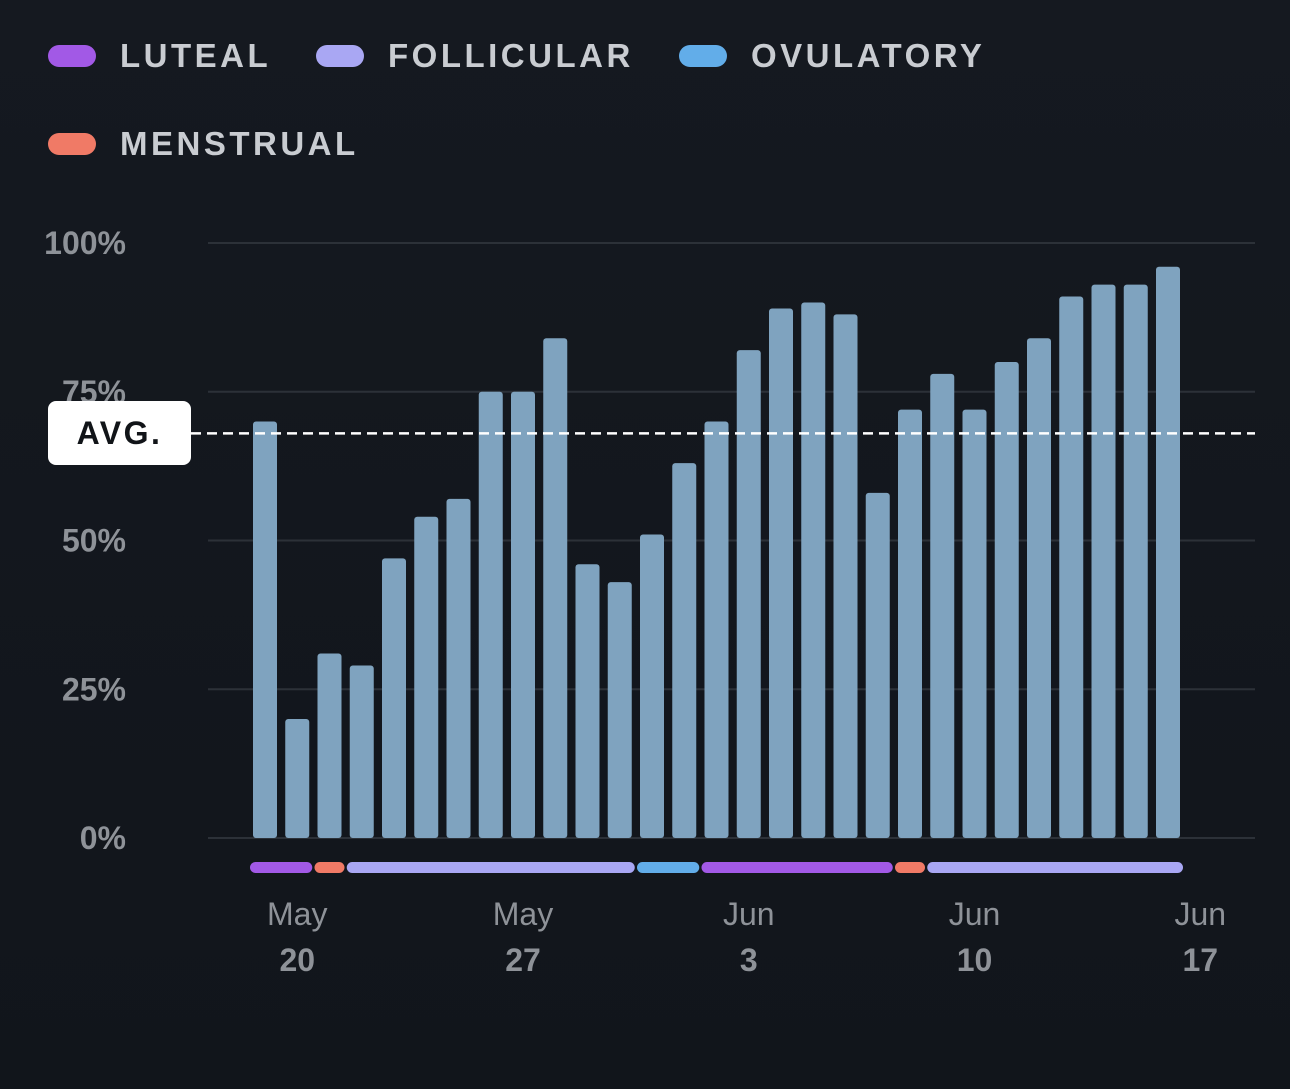 This screenshot has height=1089, width=1290. I want to click on legend-item-ovulatory: OVULATORY, so click(832, 56).